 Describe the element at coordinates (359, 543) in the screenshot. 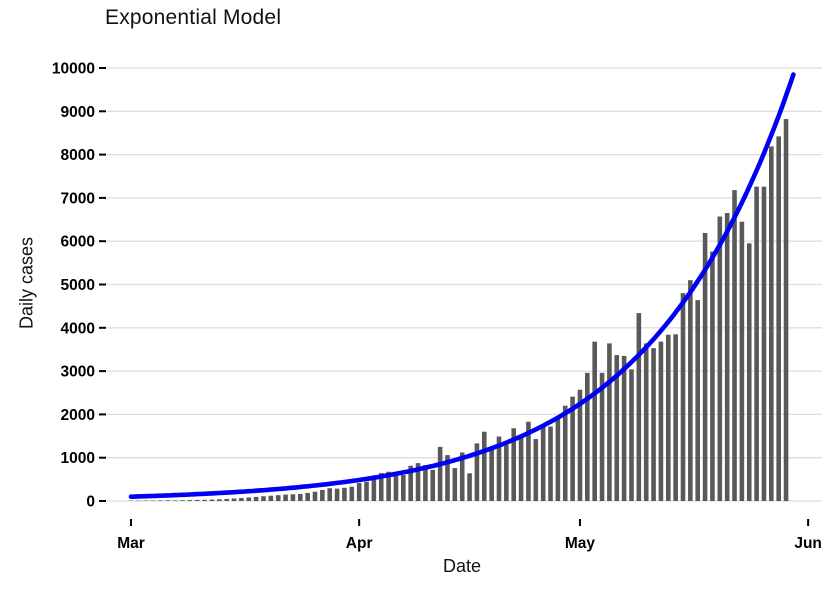

I see `x-tick-label: Apr` at that location.